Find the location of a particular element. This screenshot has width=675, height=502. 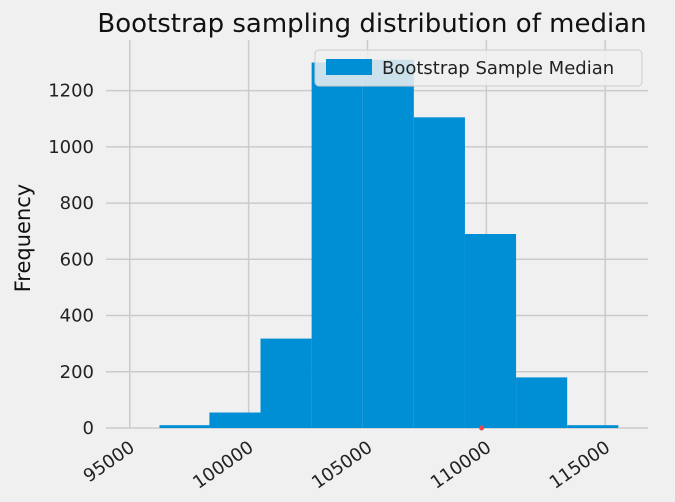

y-tick-label: 0 is located at coordinates (88, 428).